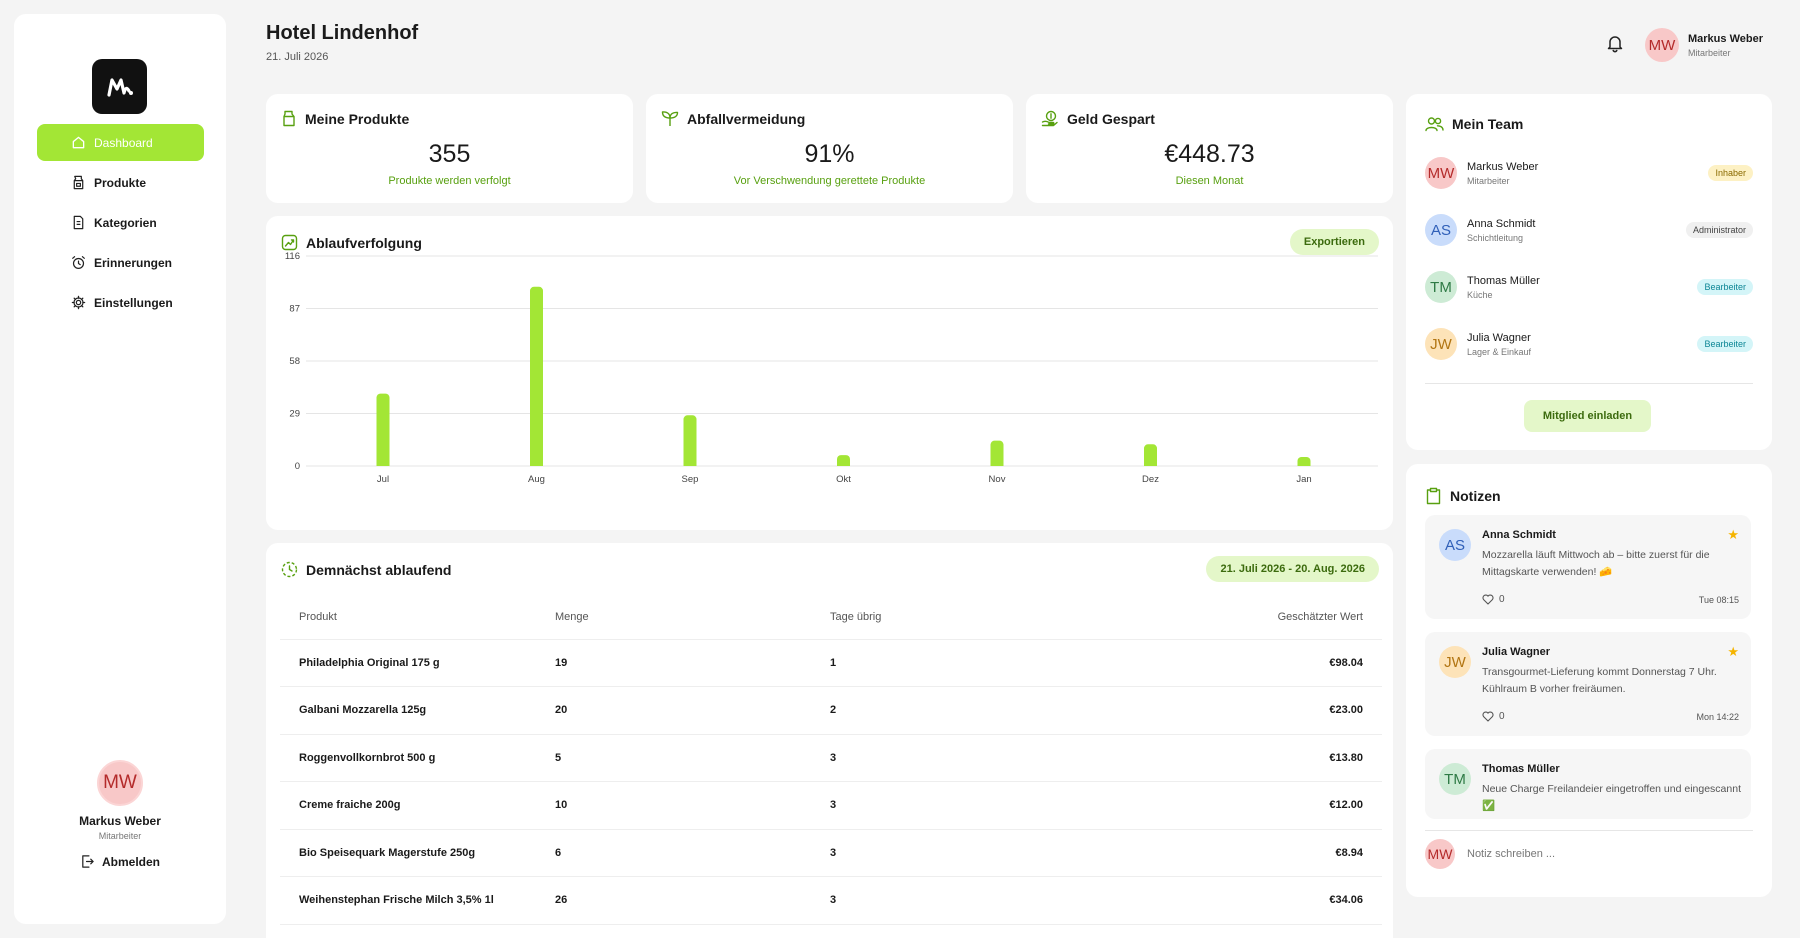  I want to click on x-tick-label: Nov, so click(997, 479).